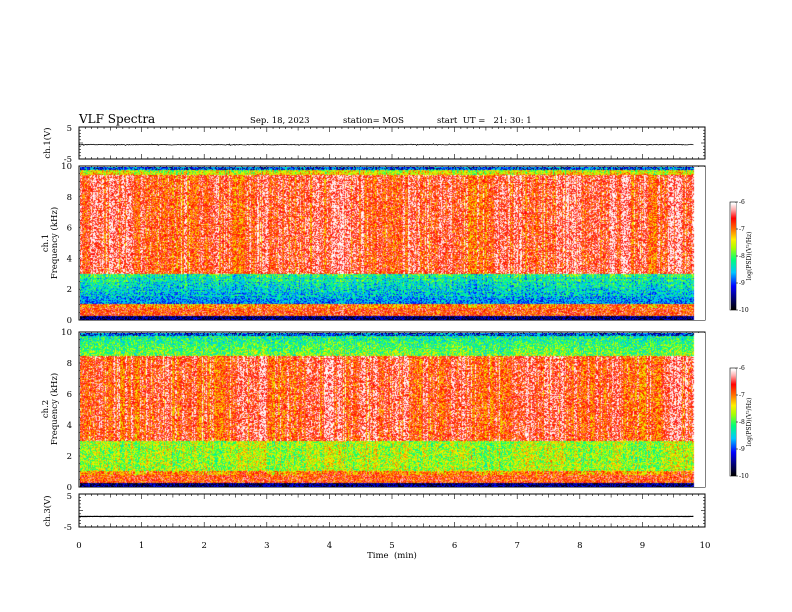 This screenshot has width=792, height=612. I want to click on ch3-waveform-ticks, so click(392, 510).